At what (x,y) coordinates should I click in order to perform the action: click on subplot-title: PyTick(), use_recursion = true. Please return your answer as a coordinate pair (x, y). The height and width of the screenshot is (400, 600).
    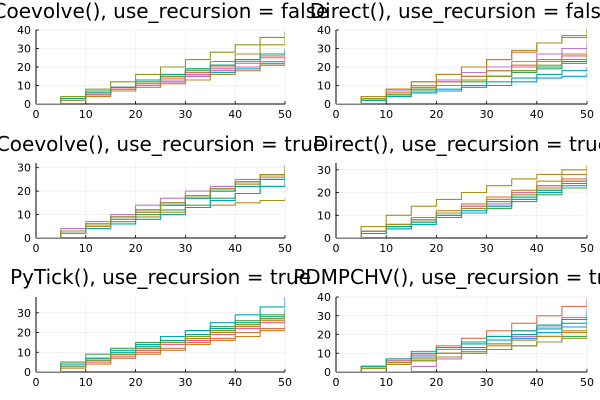
    Looking at the image, I should click on (160, 277).